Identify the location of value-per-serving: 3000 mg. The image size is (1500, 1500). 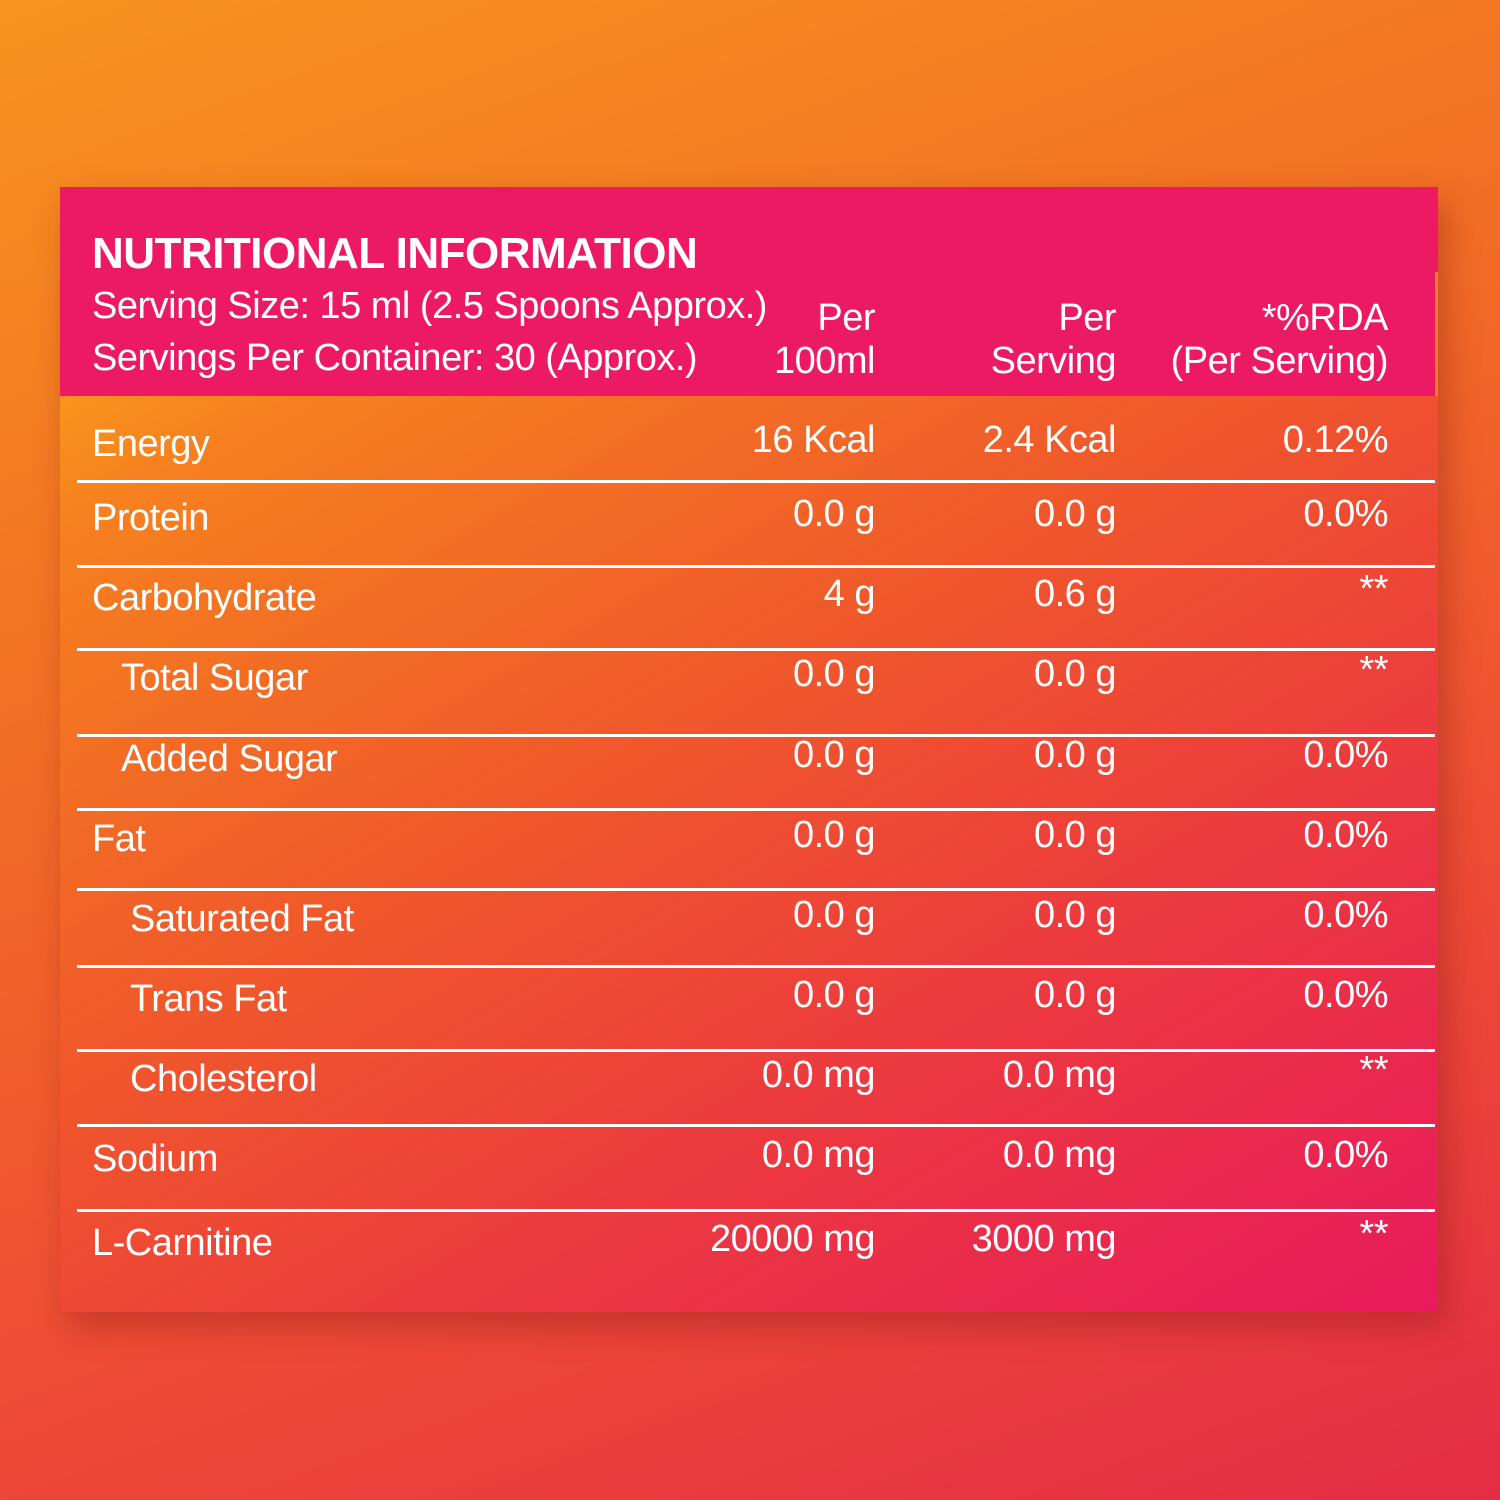
(1044, 1239).